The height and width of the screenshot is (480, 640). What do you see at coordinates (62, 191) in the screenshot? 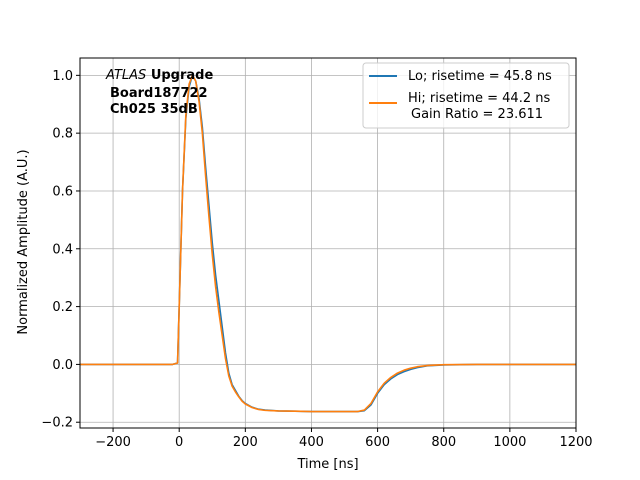
I see `y-tick-label: 0.6` at bounding box center [62, 191].